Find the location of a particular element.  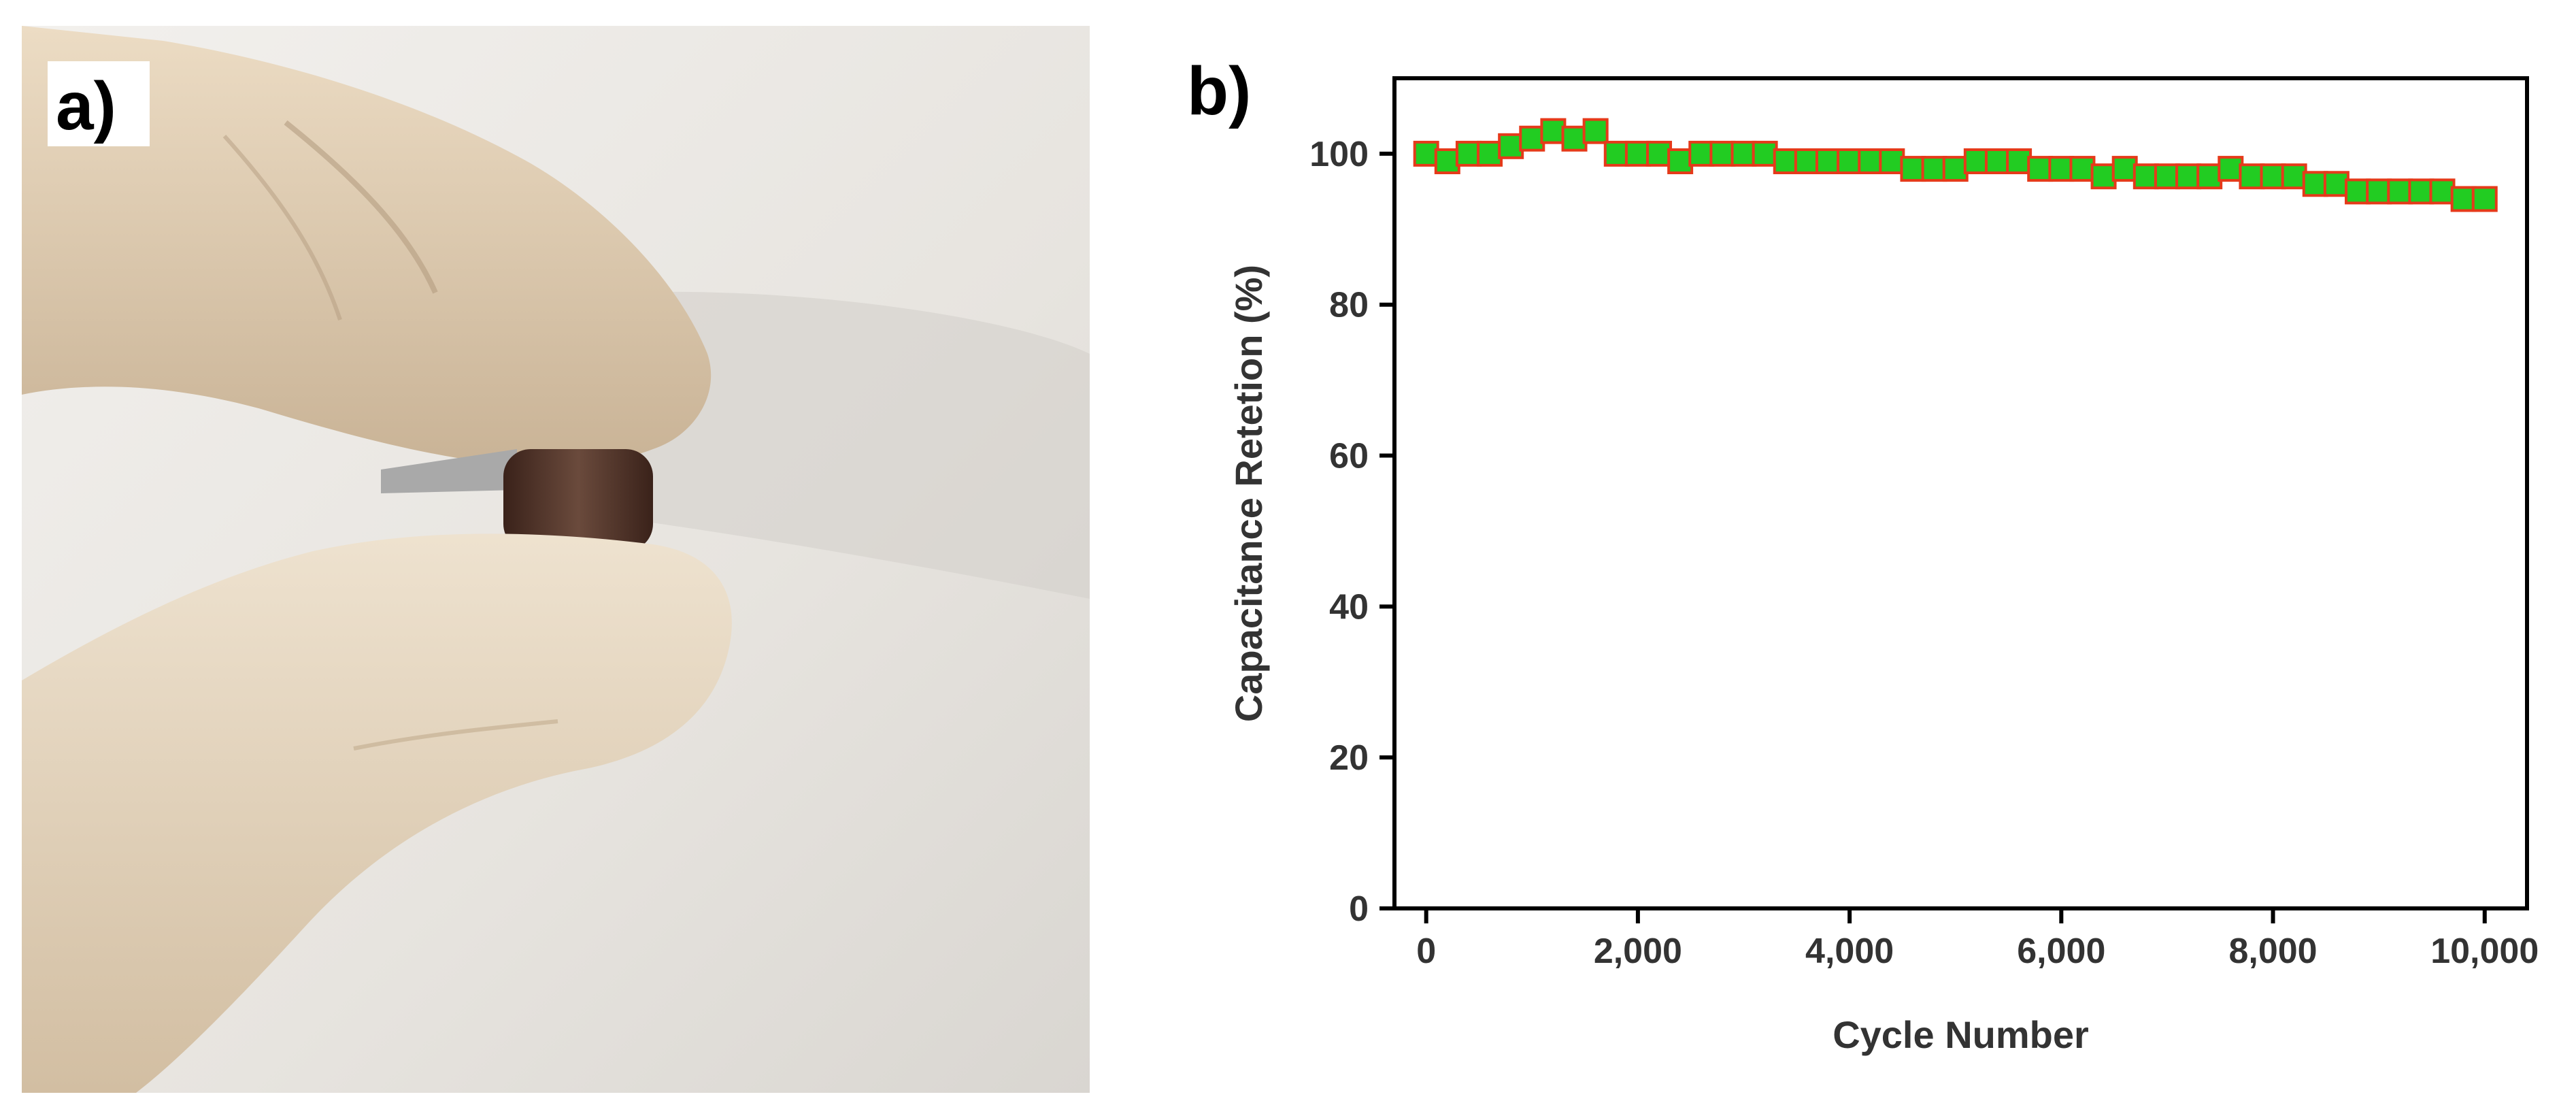

y-tick-label: 40 is located at coordinates (1349, 607).